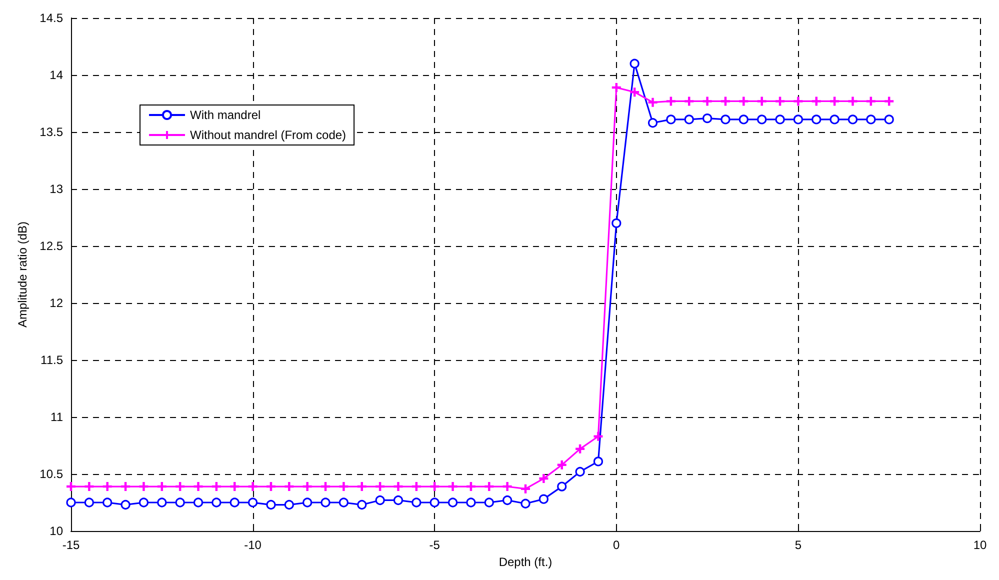  What do you see at coordinates (71, 545) in the screenshot?
I see `x-tick-label: -15` at bounding box center [71, 545].